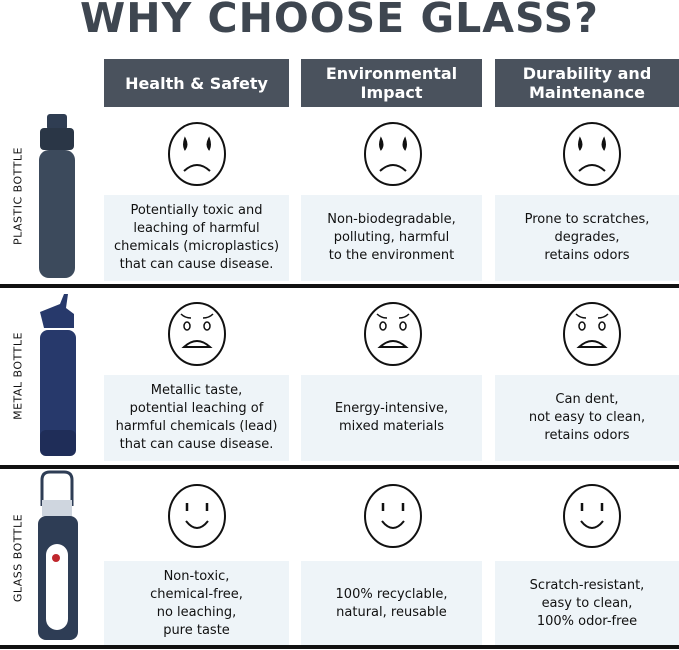  I want to click on column-header-label: Environmental Impact, so click(391, 83).